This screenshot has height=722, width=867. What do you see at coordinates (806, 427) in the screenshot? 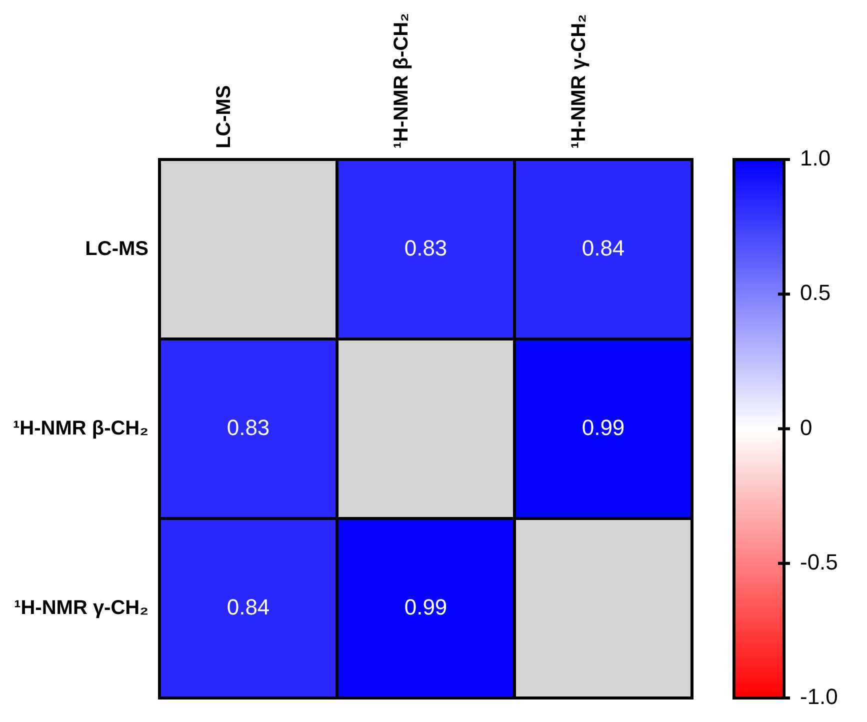
I see `color-bar-label: 0` at bounding box center [806, 427].